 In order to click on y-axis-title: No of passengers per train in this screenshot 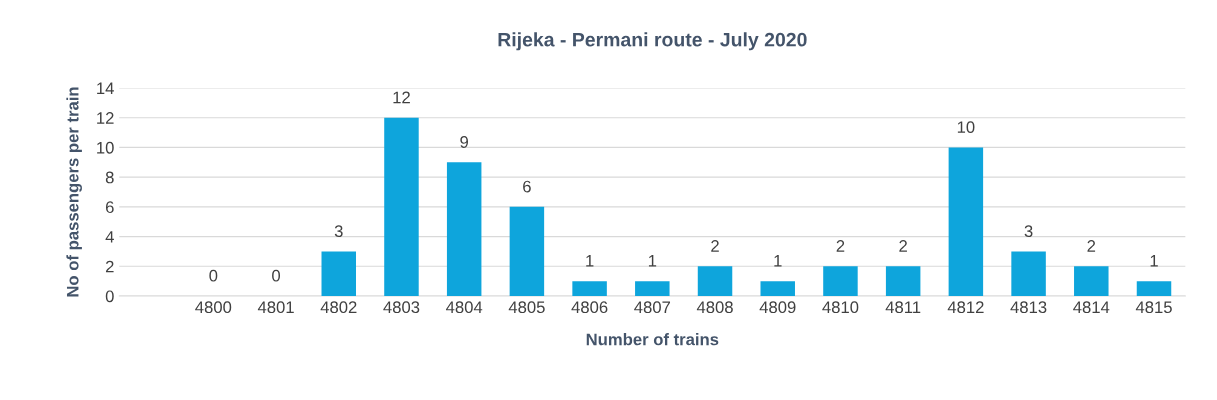, I will do `click(74, 192)`.